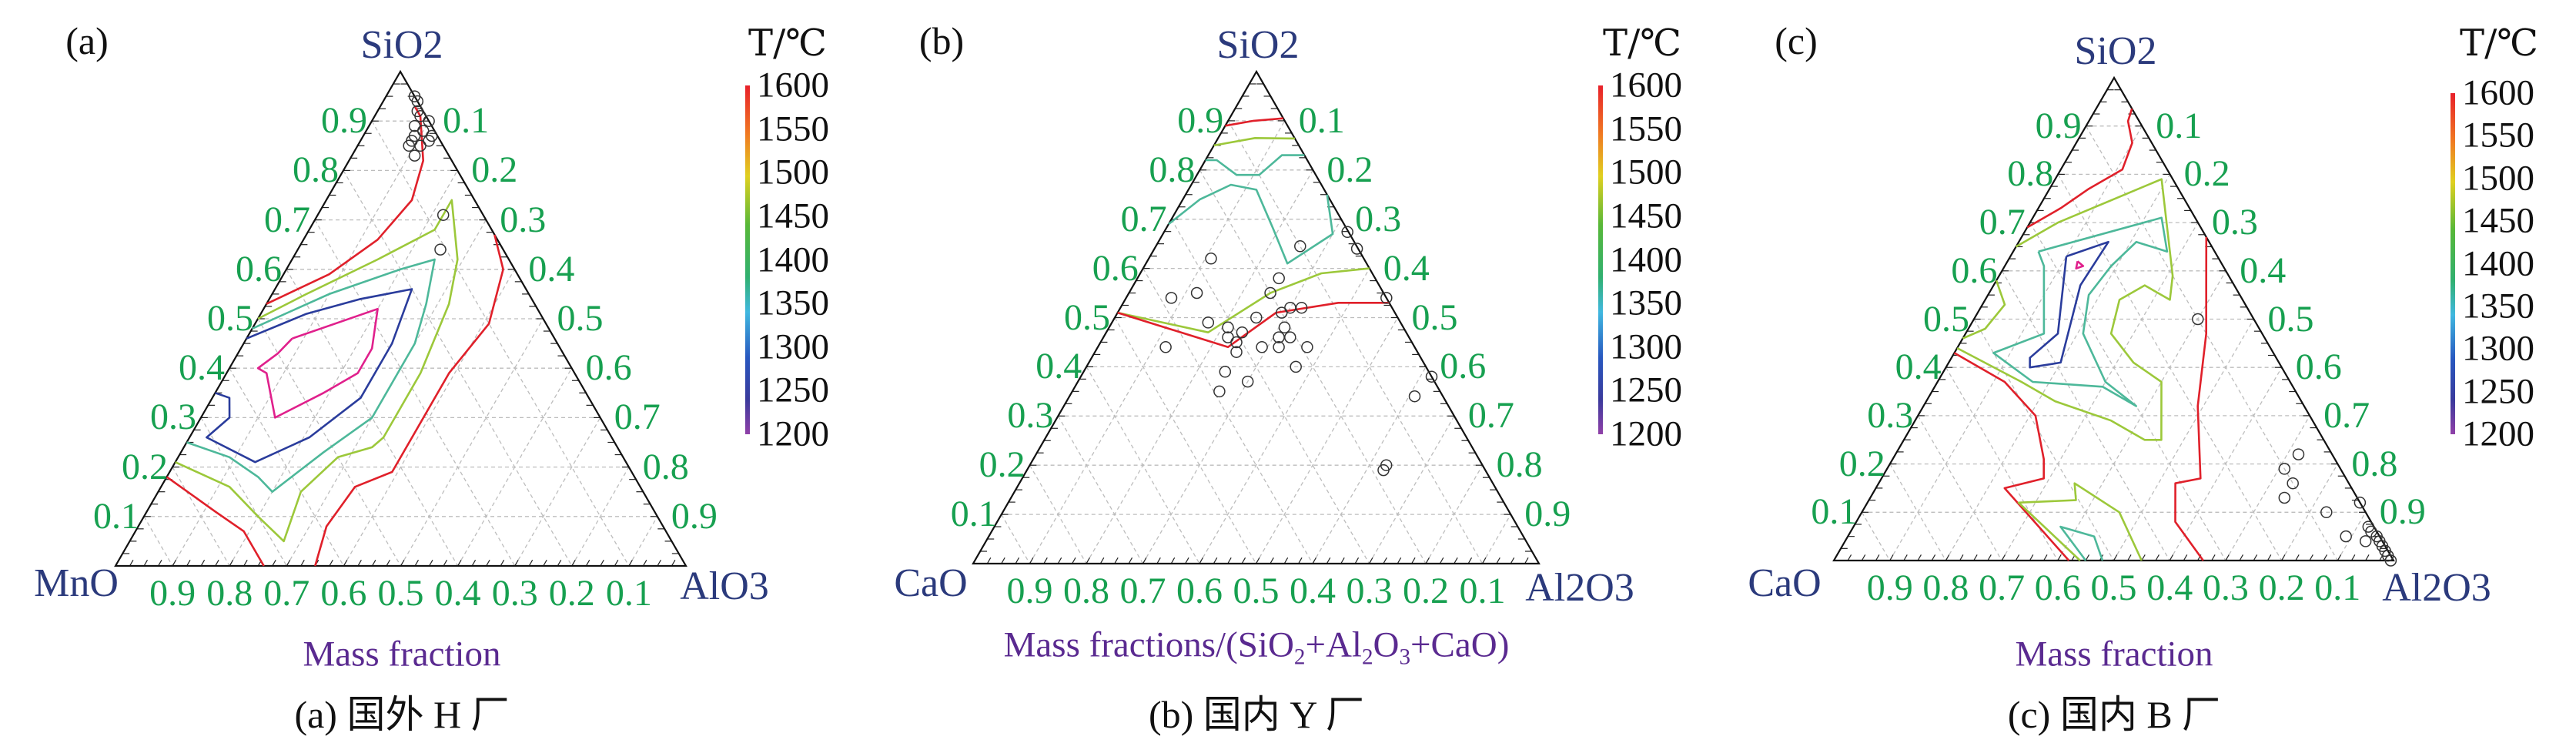 Image resolution: width=2576 pixels, height=743 pixels. Describe the element at coordinates (401, 45) in the screenshot. I see `vertex-label-top: SiO2` at that location.